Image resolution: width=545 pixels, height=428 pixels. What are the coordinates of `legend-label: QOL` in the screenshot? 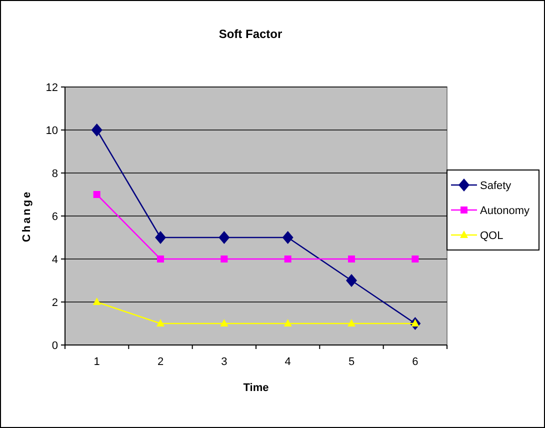 It's located at (492, 236).